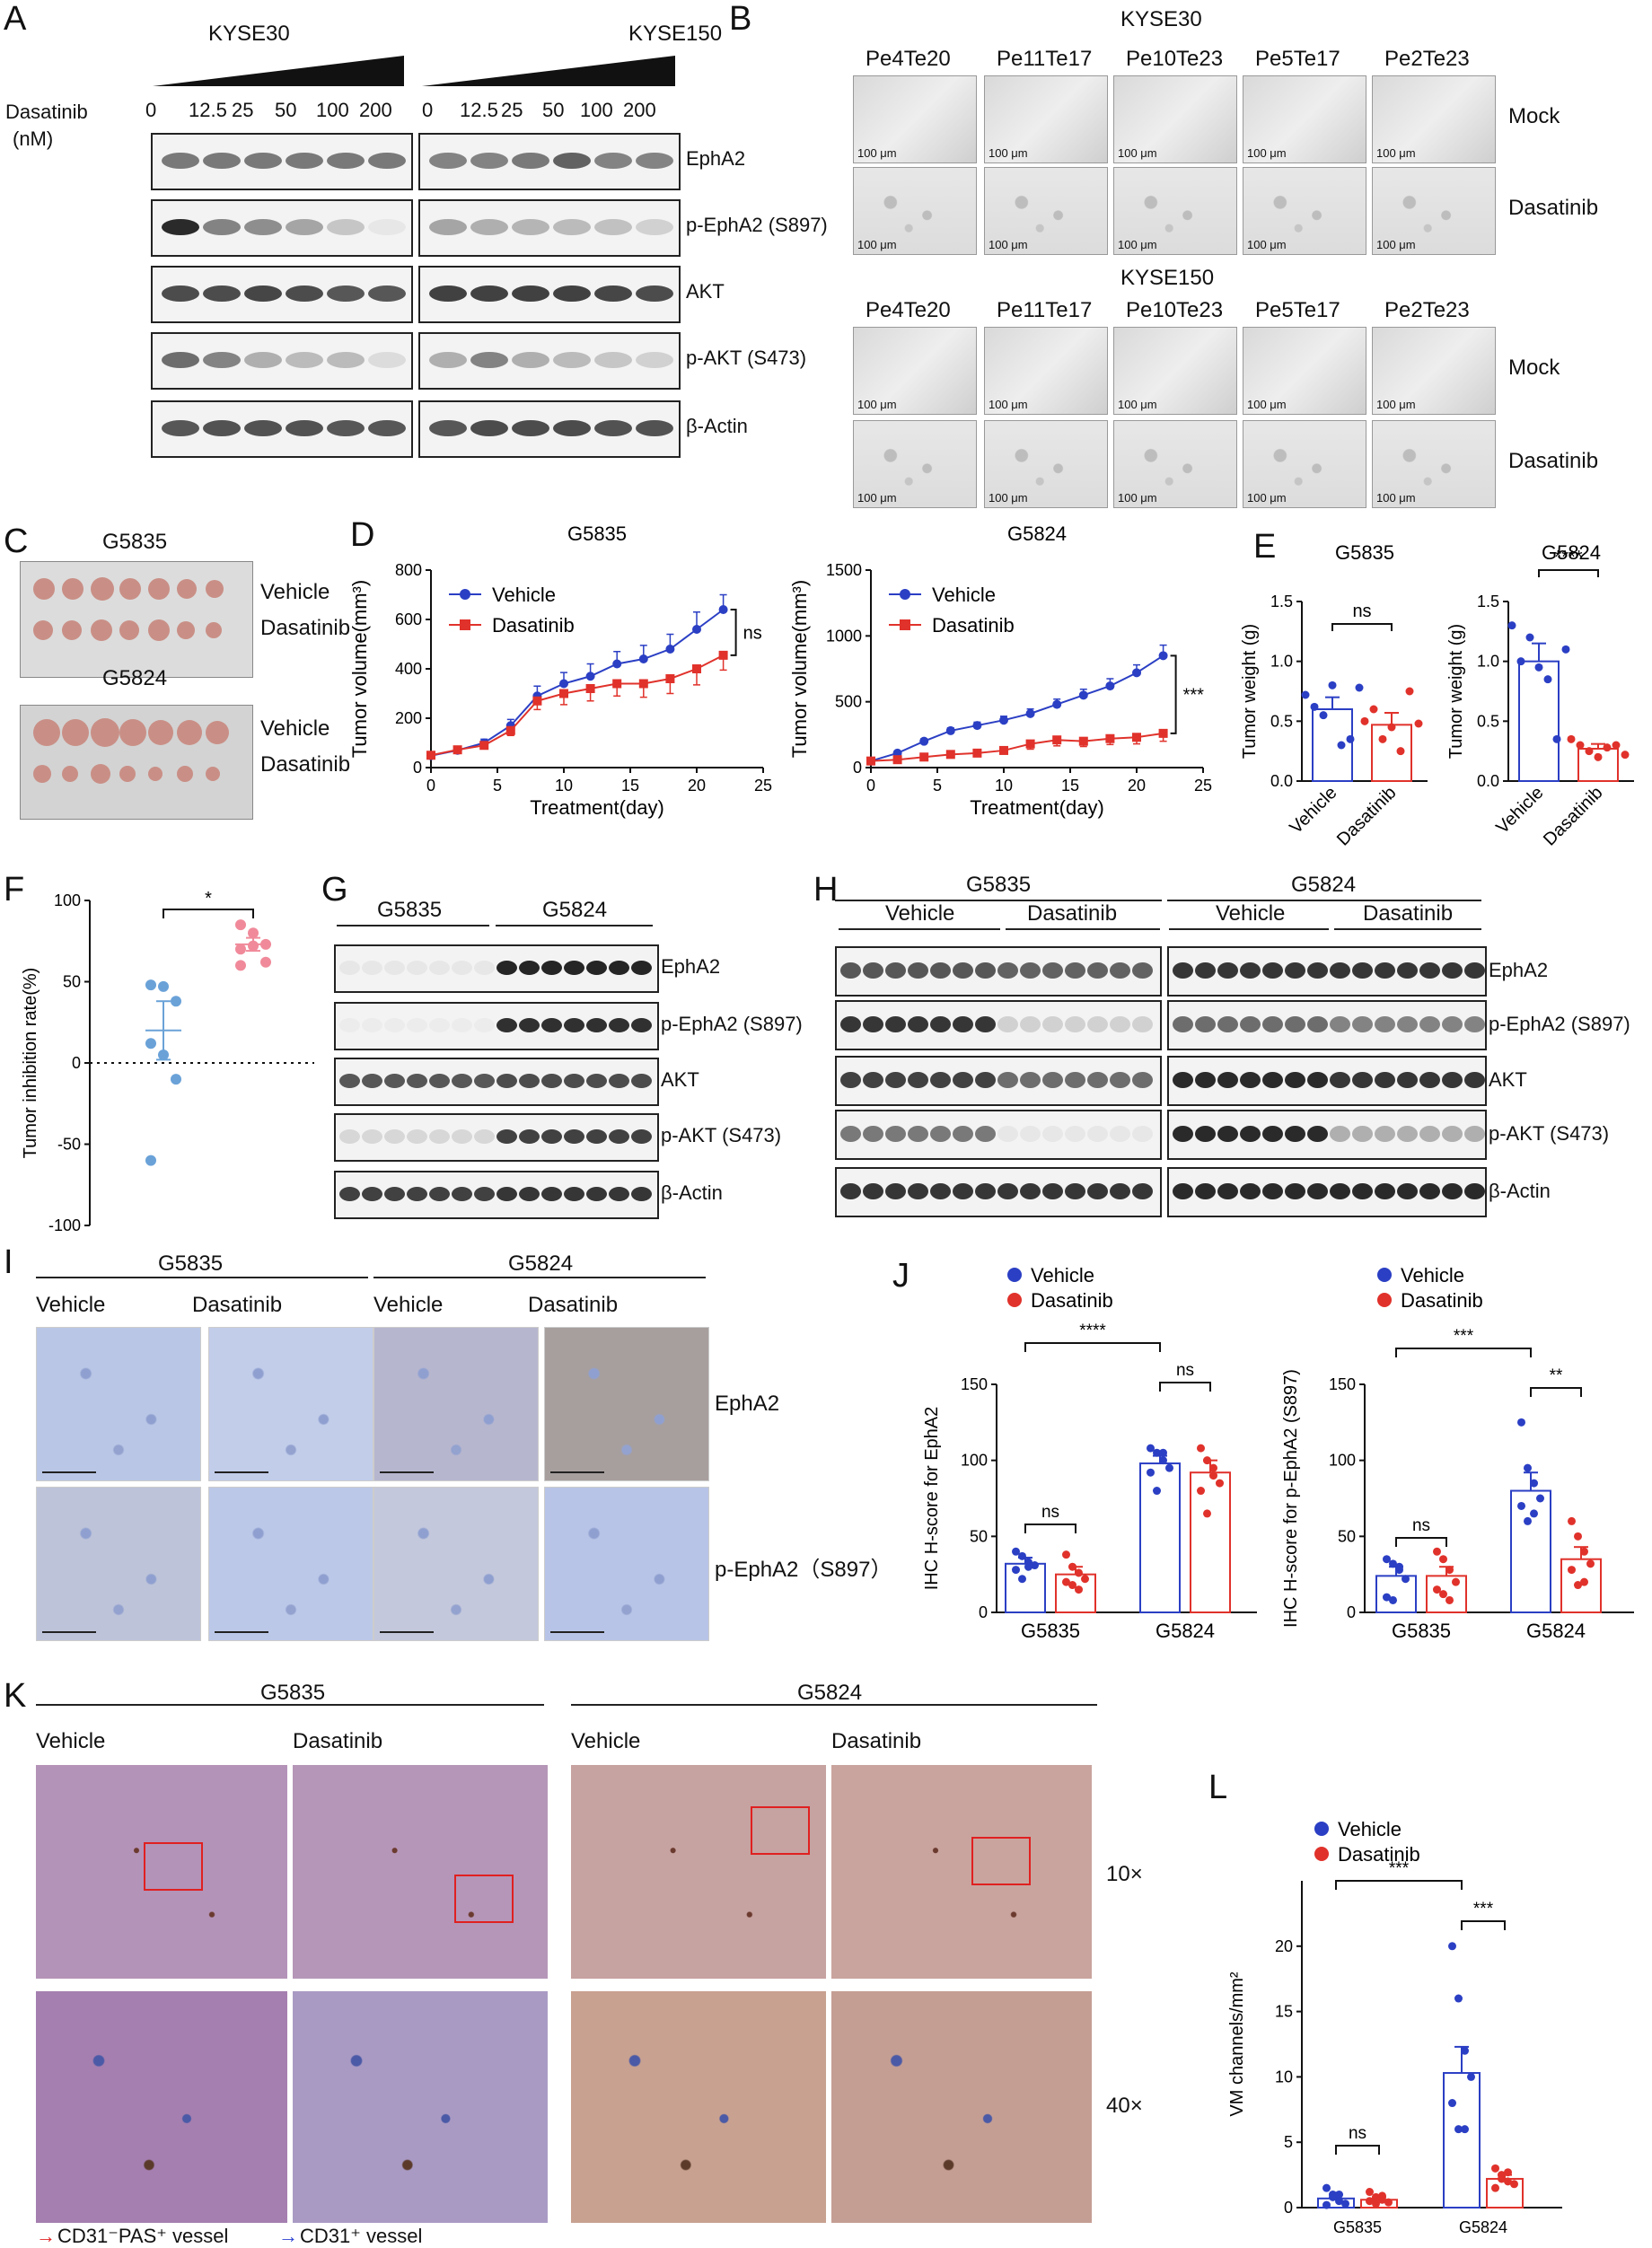 Image resolution: width=1652 pixels, height=2248 pixels. I want to click on dasatinib-label: Dasatinib, so click(46, 112).